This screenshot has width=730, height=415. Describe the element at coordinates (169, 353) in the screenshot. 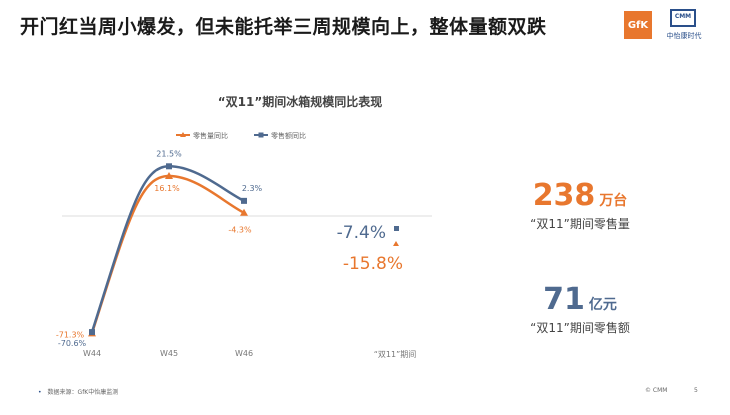

I see `x-tick-1: W45` at that location.